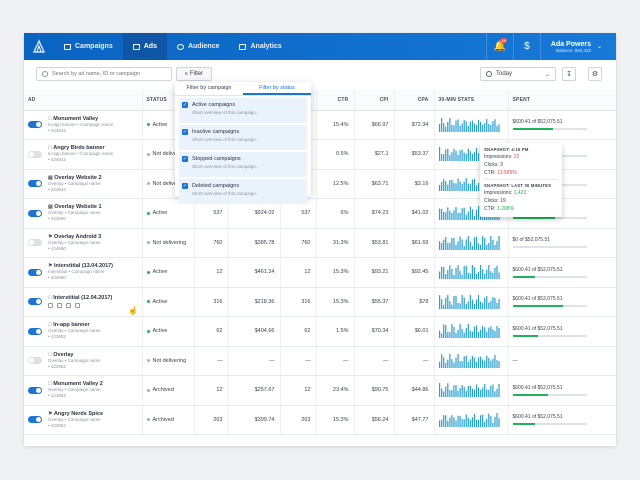  Describe the element at coordinates (209, 88) in the screenshot. I see `filter-tab: Filter by campaign` at that location.